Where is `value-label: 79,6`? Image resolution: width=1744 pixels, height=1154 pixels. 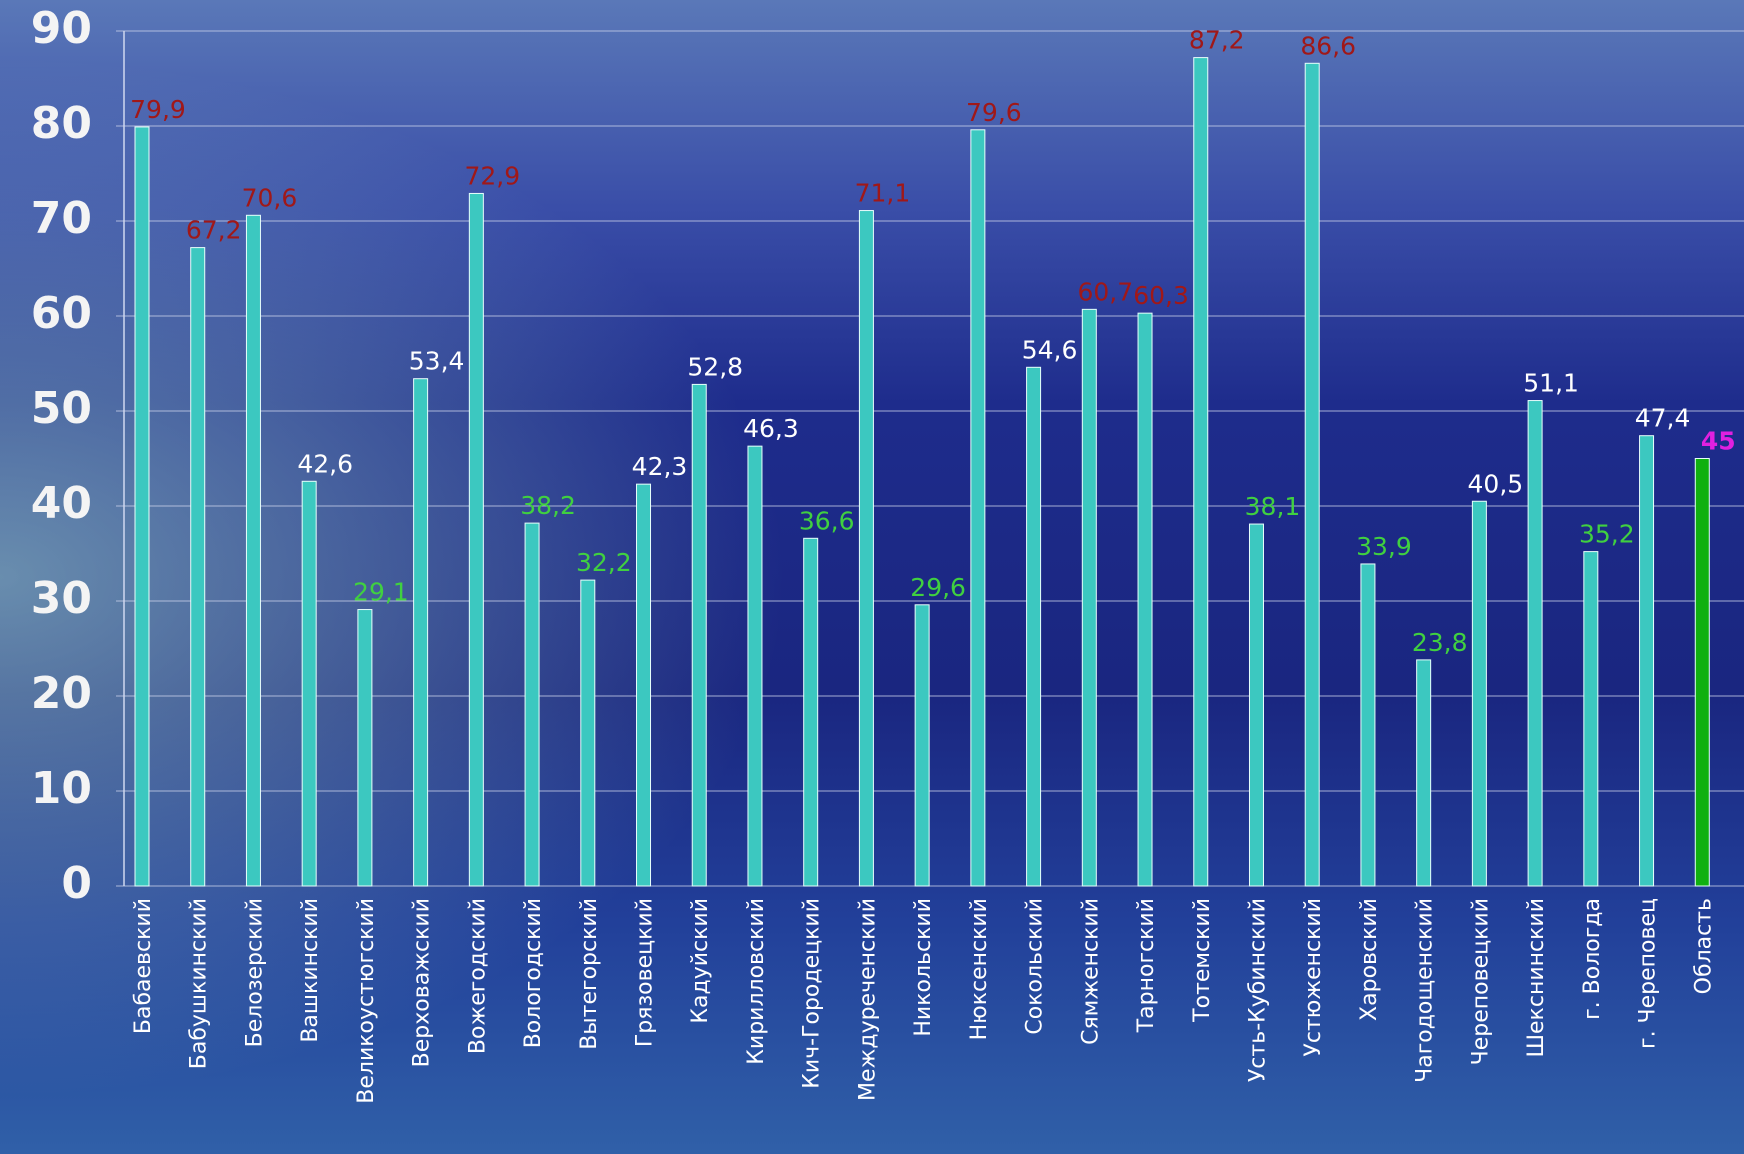 value-label: 79,6 is located at coordinates (994, 112).